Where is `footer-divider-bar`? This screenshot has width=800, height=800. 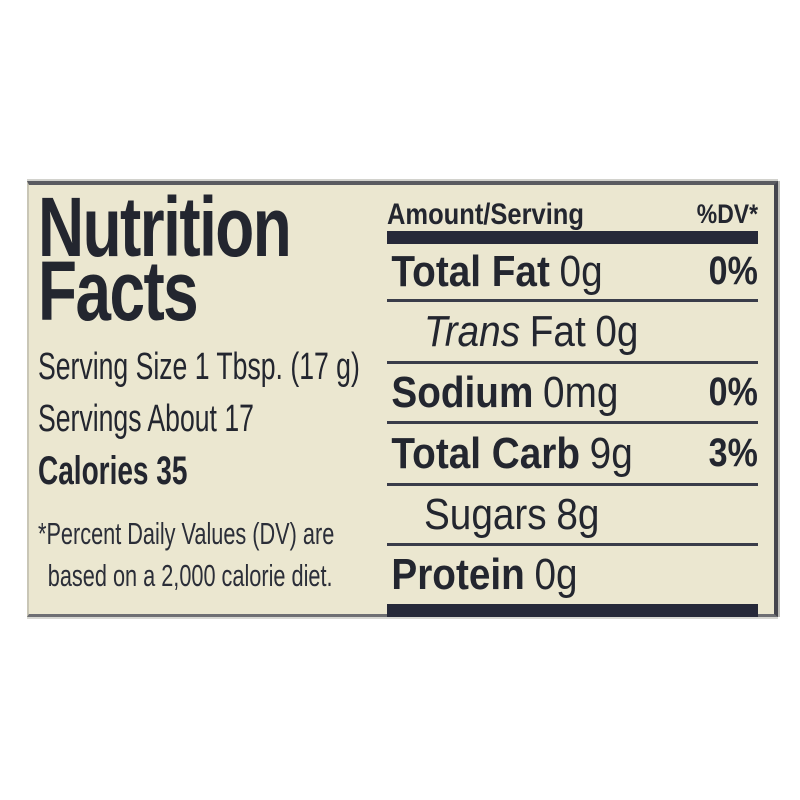
footer-divider-bar is located at coordinates (572, 610).